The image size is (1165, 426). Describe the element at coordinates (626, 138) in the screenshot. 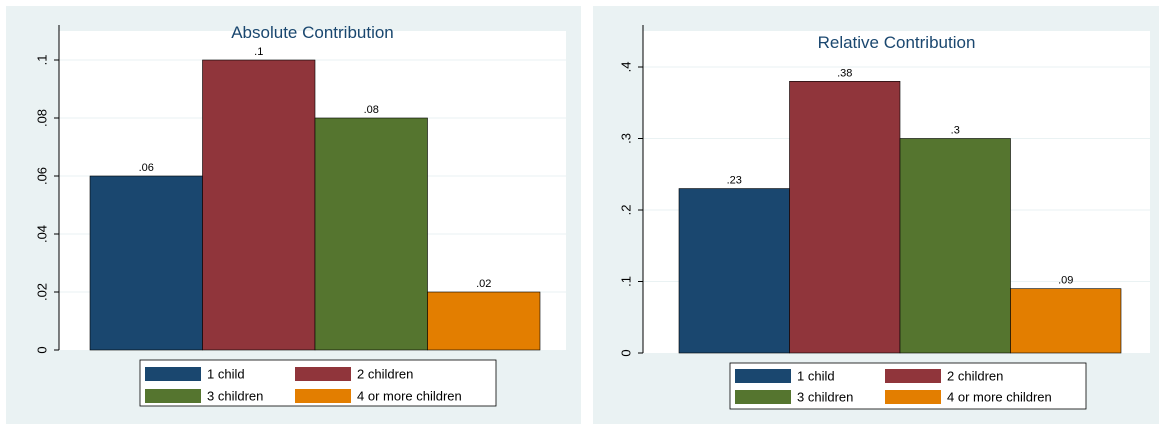

I see `y-tick-label: .3` at that location.